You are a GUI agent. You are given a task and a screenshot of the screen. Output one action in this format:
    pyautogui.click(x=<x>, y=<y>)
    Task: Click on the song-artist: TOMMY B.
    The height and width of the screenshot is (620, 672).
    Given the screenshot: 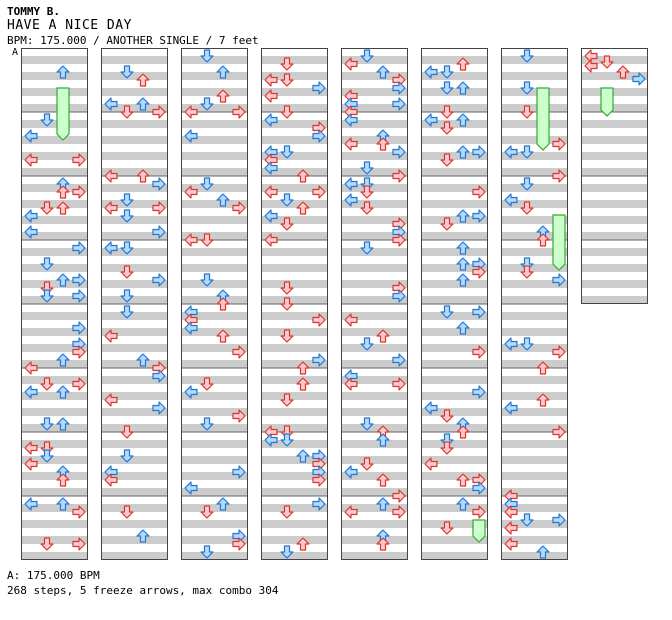 What is the action you would take?
    pyautogui.click(x=33, y=11)
    